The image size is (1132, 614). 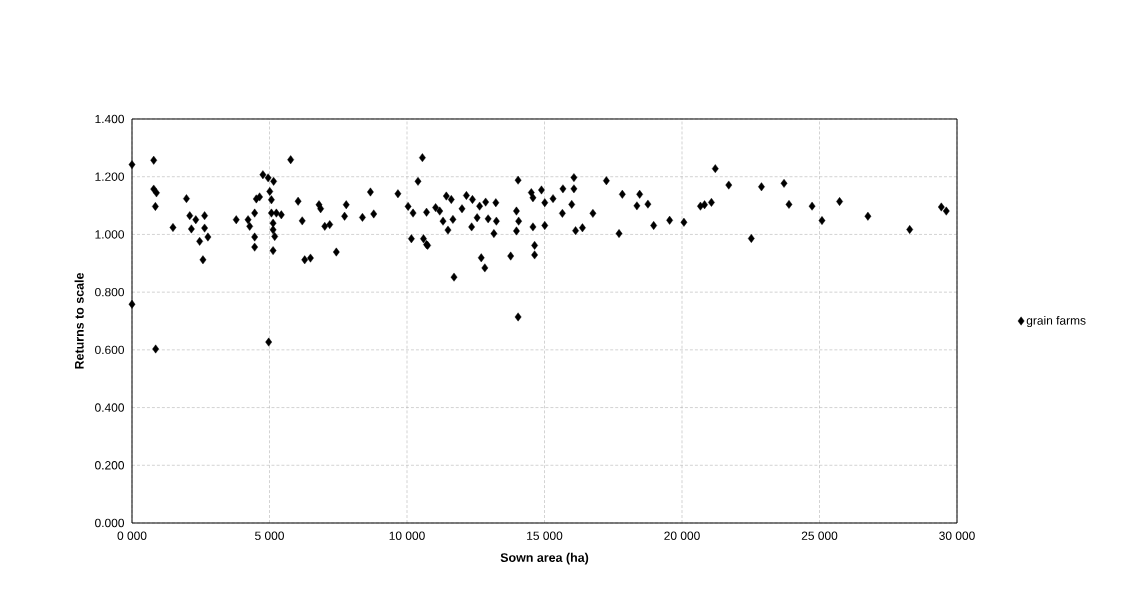 I want to click on y-tick-label: 1.400, so click(x=110, y=119).